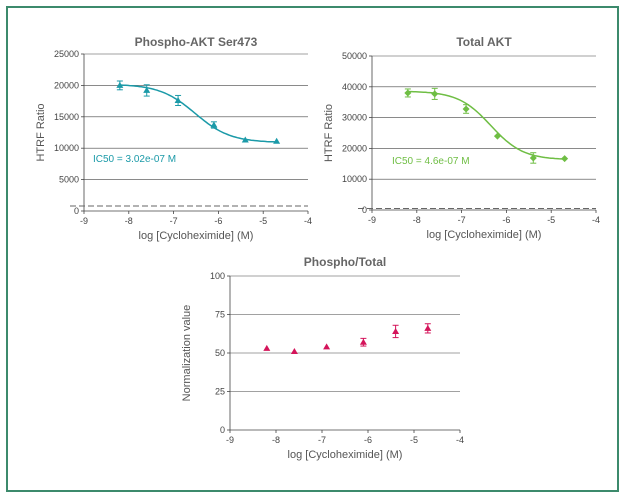  I want to click on y-tick-label: 50000, so click(354, 56).